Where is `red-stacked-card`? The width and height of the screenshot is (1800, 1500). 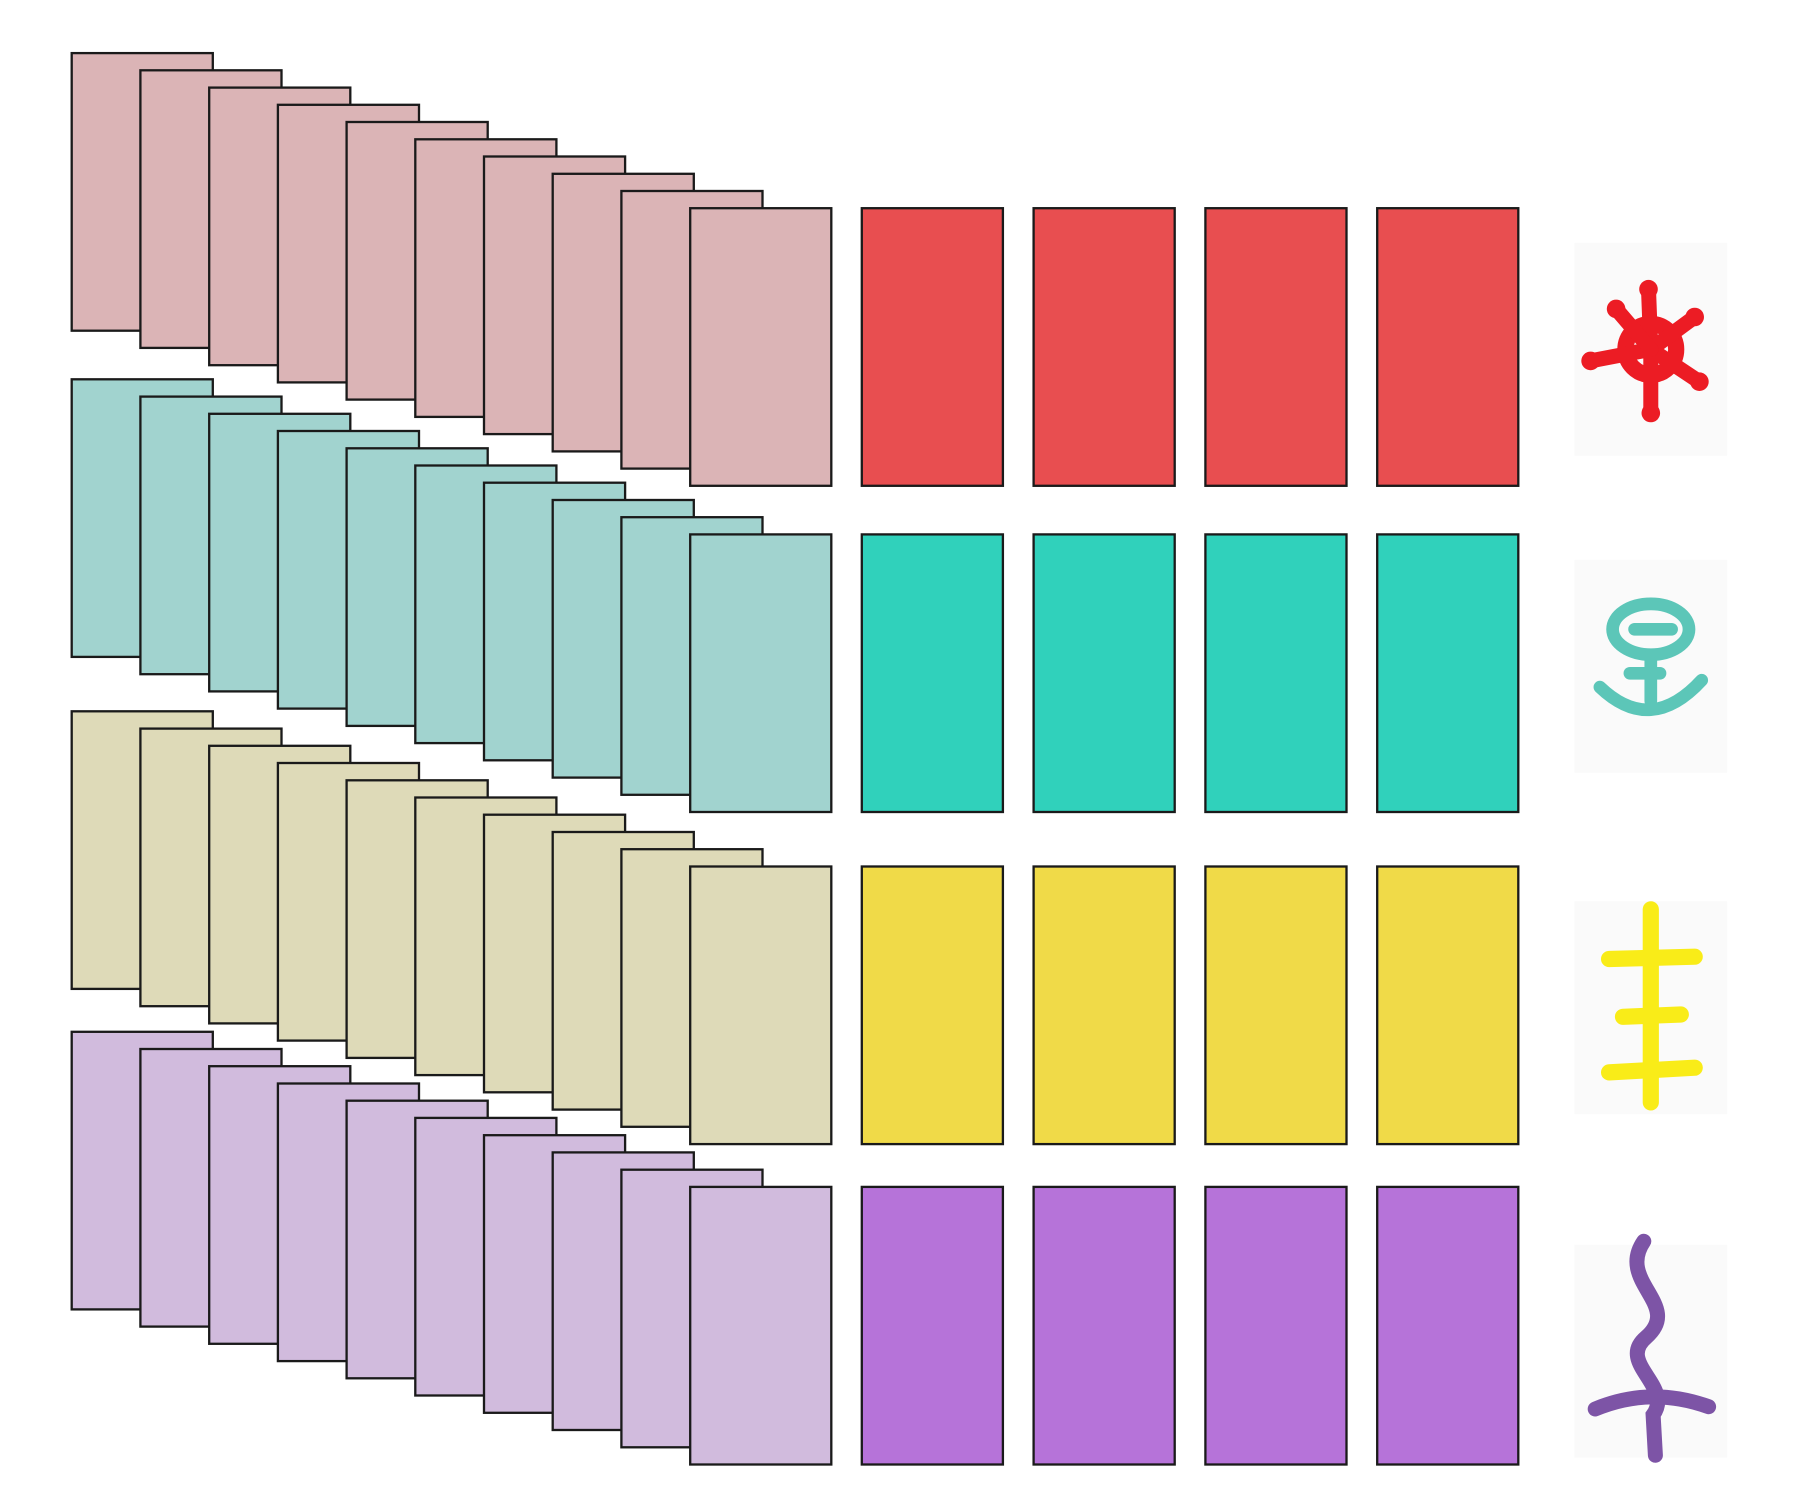
red-stacked-card is located at coordinates (761, 347).